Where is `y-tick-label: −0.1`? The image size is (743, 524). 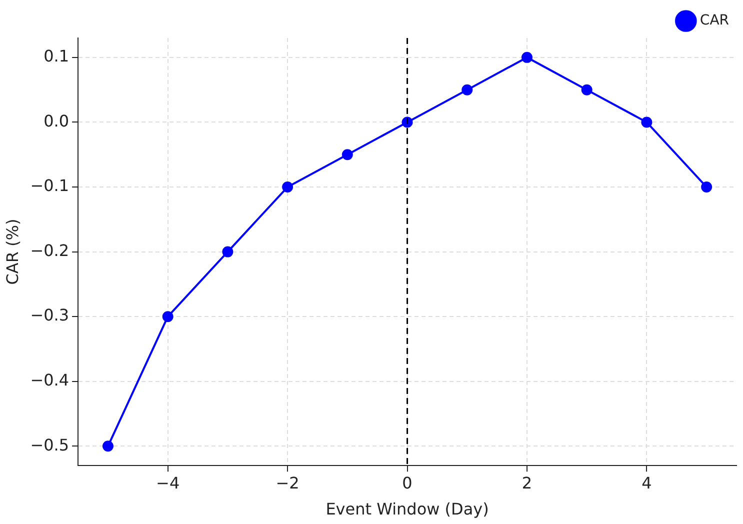 y-tick-label: −0.1 is located at coordinates (50, 186).